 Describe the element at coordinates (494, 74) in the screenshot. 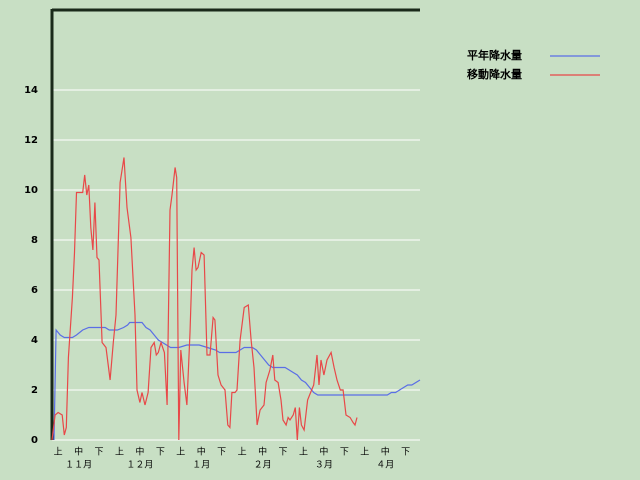

I see `legend-label: 移動降水量` at that location.